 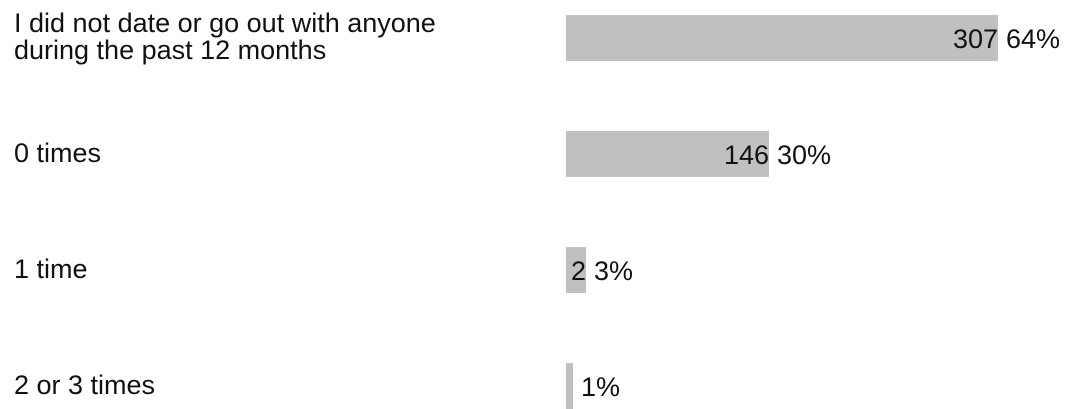 What do you see at coordinates (601, 387) in the screenshot?
I see `percent-label: 1%` at bounding box center [601, 387].